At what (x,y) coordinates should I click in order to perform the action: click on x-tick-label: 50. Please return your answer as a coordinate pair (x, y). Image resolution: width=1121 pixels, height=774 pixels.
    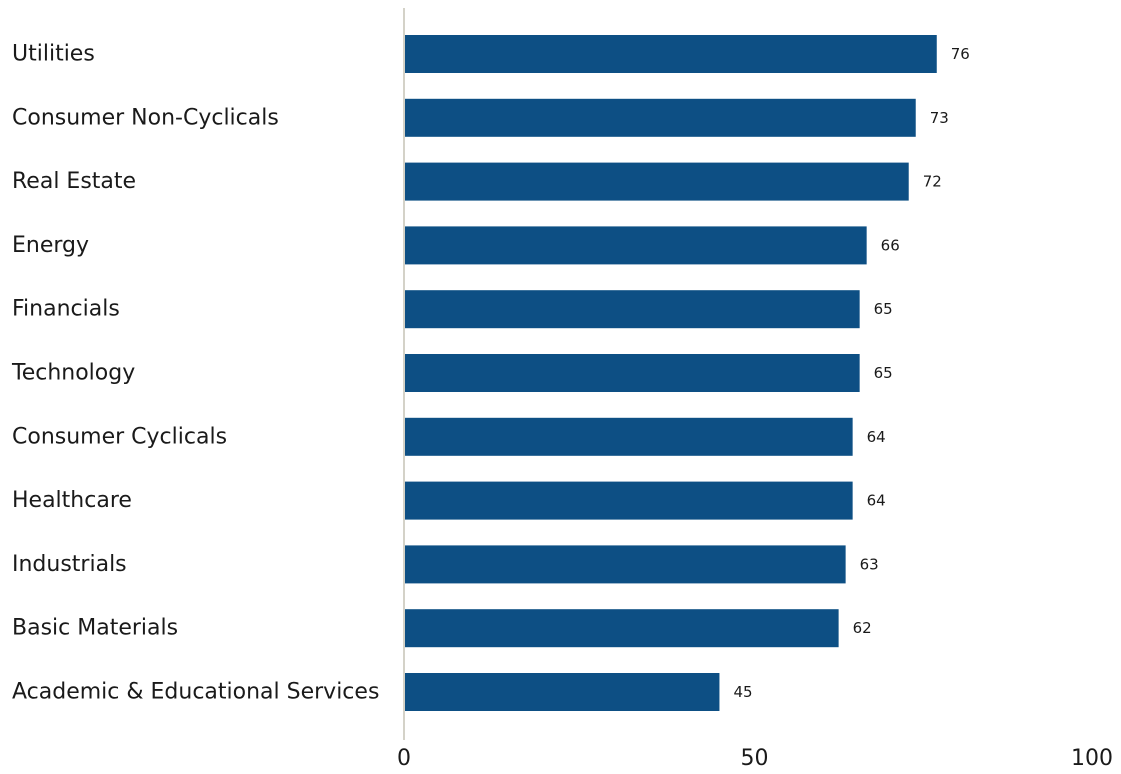
    Looking at the image, I should click on (755, 758).